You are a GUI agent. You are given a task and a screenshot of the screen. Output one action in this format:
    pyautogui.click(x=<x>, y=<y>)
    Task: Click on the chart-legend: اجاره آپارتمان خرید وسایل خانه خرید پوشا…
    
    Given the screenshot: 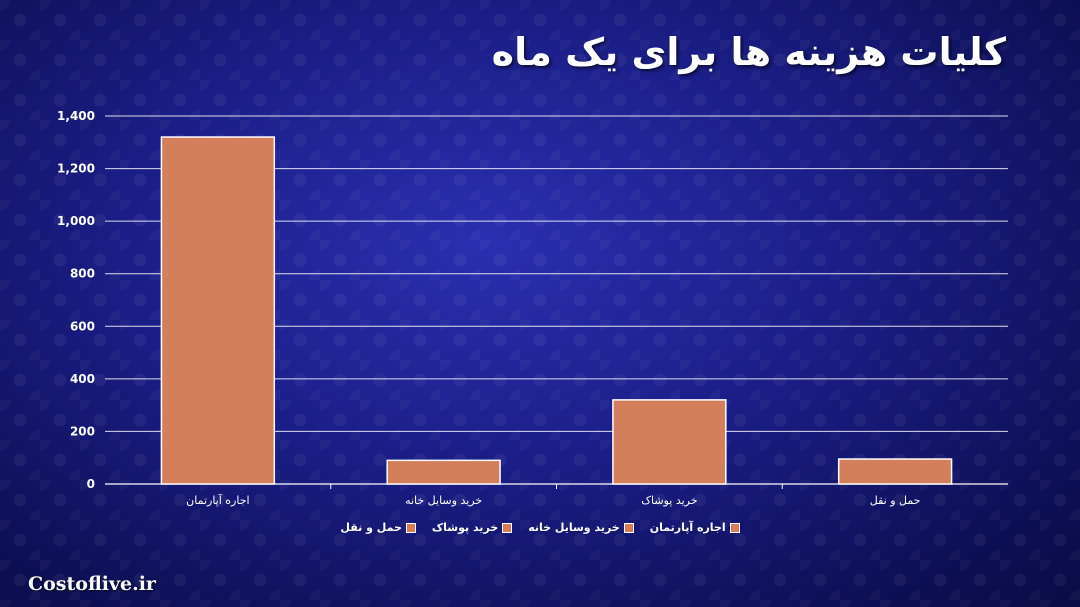 What is the action you would take?
    pyautogui.click(x=540, y=527)
    